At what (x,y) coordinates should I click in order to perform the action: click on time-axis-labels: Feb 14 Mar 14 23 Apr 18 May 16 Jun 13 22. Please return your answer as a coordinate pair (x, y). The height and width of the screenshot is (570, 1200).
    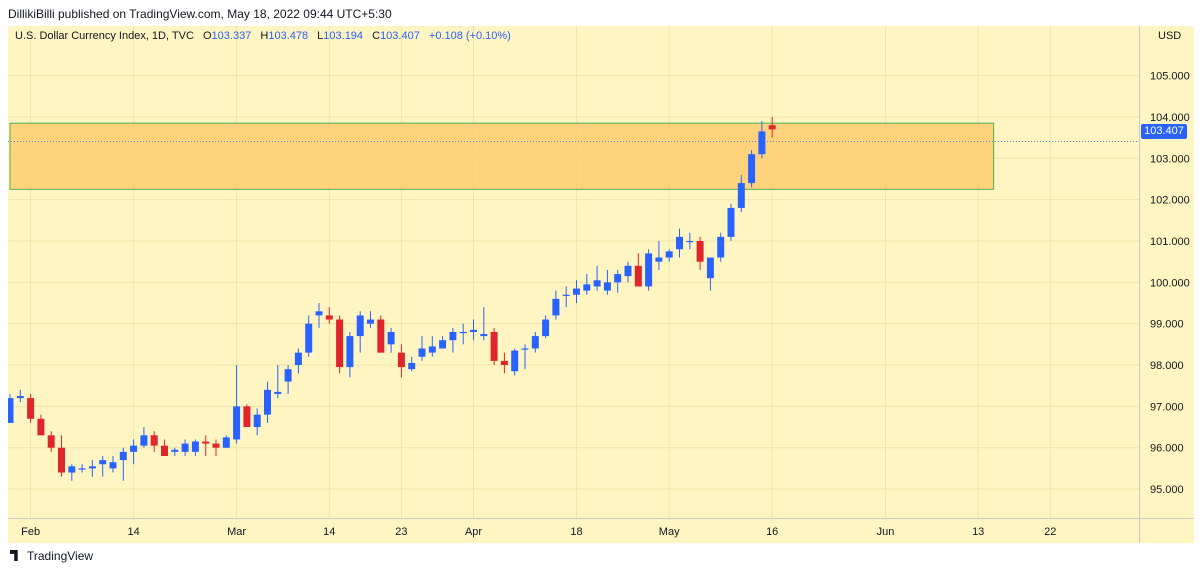
    Looking at the image, I should click on (538, 532).